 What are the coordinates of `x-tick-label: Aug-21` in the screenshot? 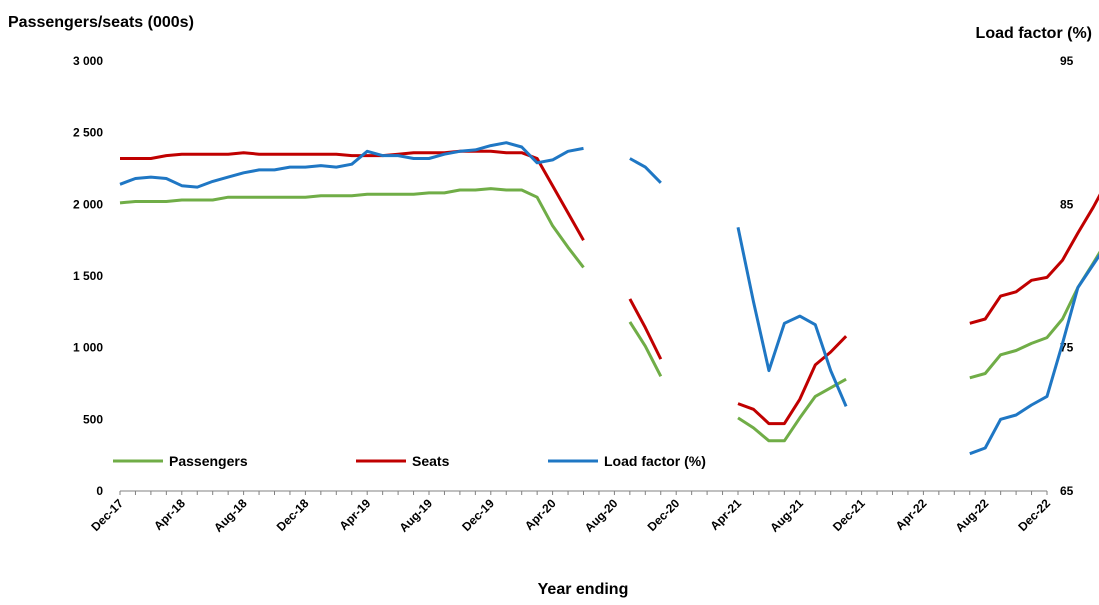 It's located at (786, 515).